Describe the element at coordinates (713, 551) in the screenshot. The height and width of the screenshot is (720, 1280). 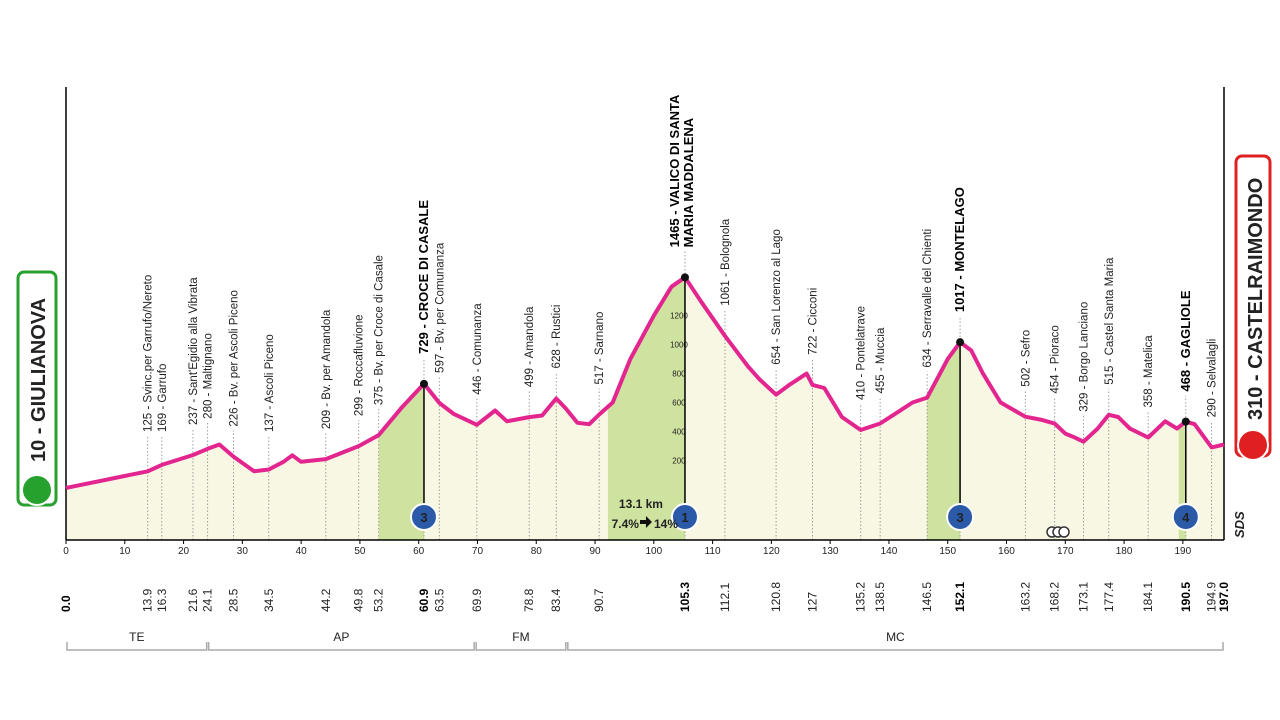
I see `x-tick-label: 110` at that location.